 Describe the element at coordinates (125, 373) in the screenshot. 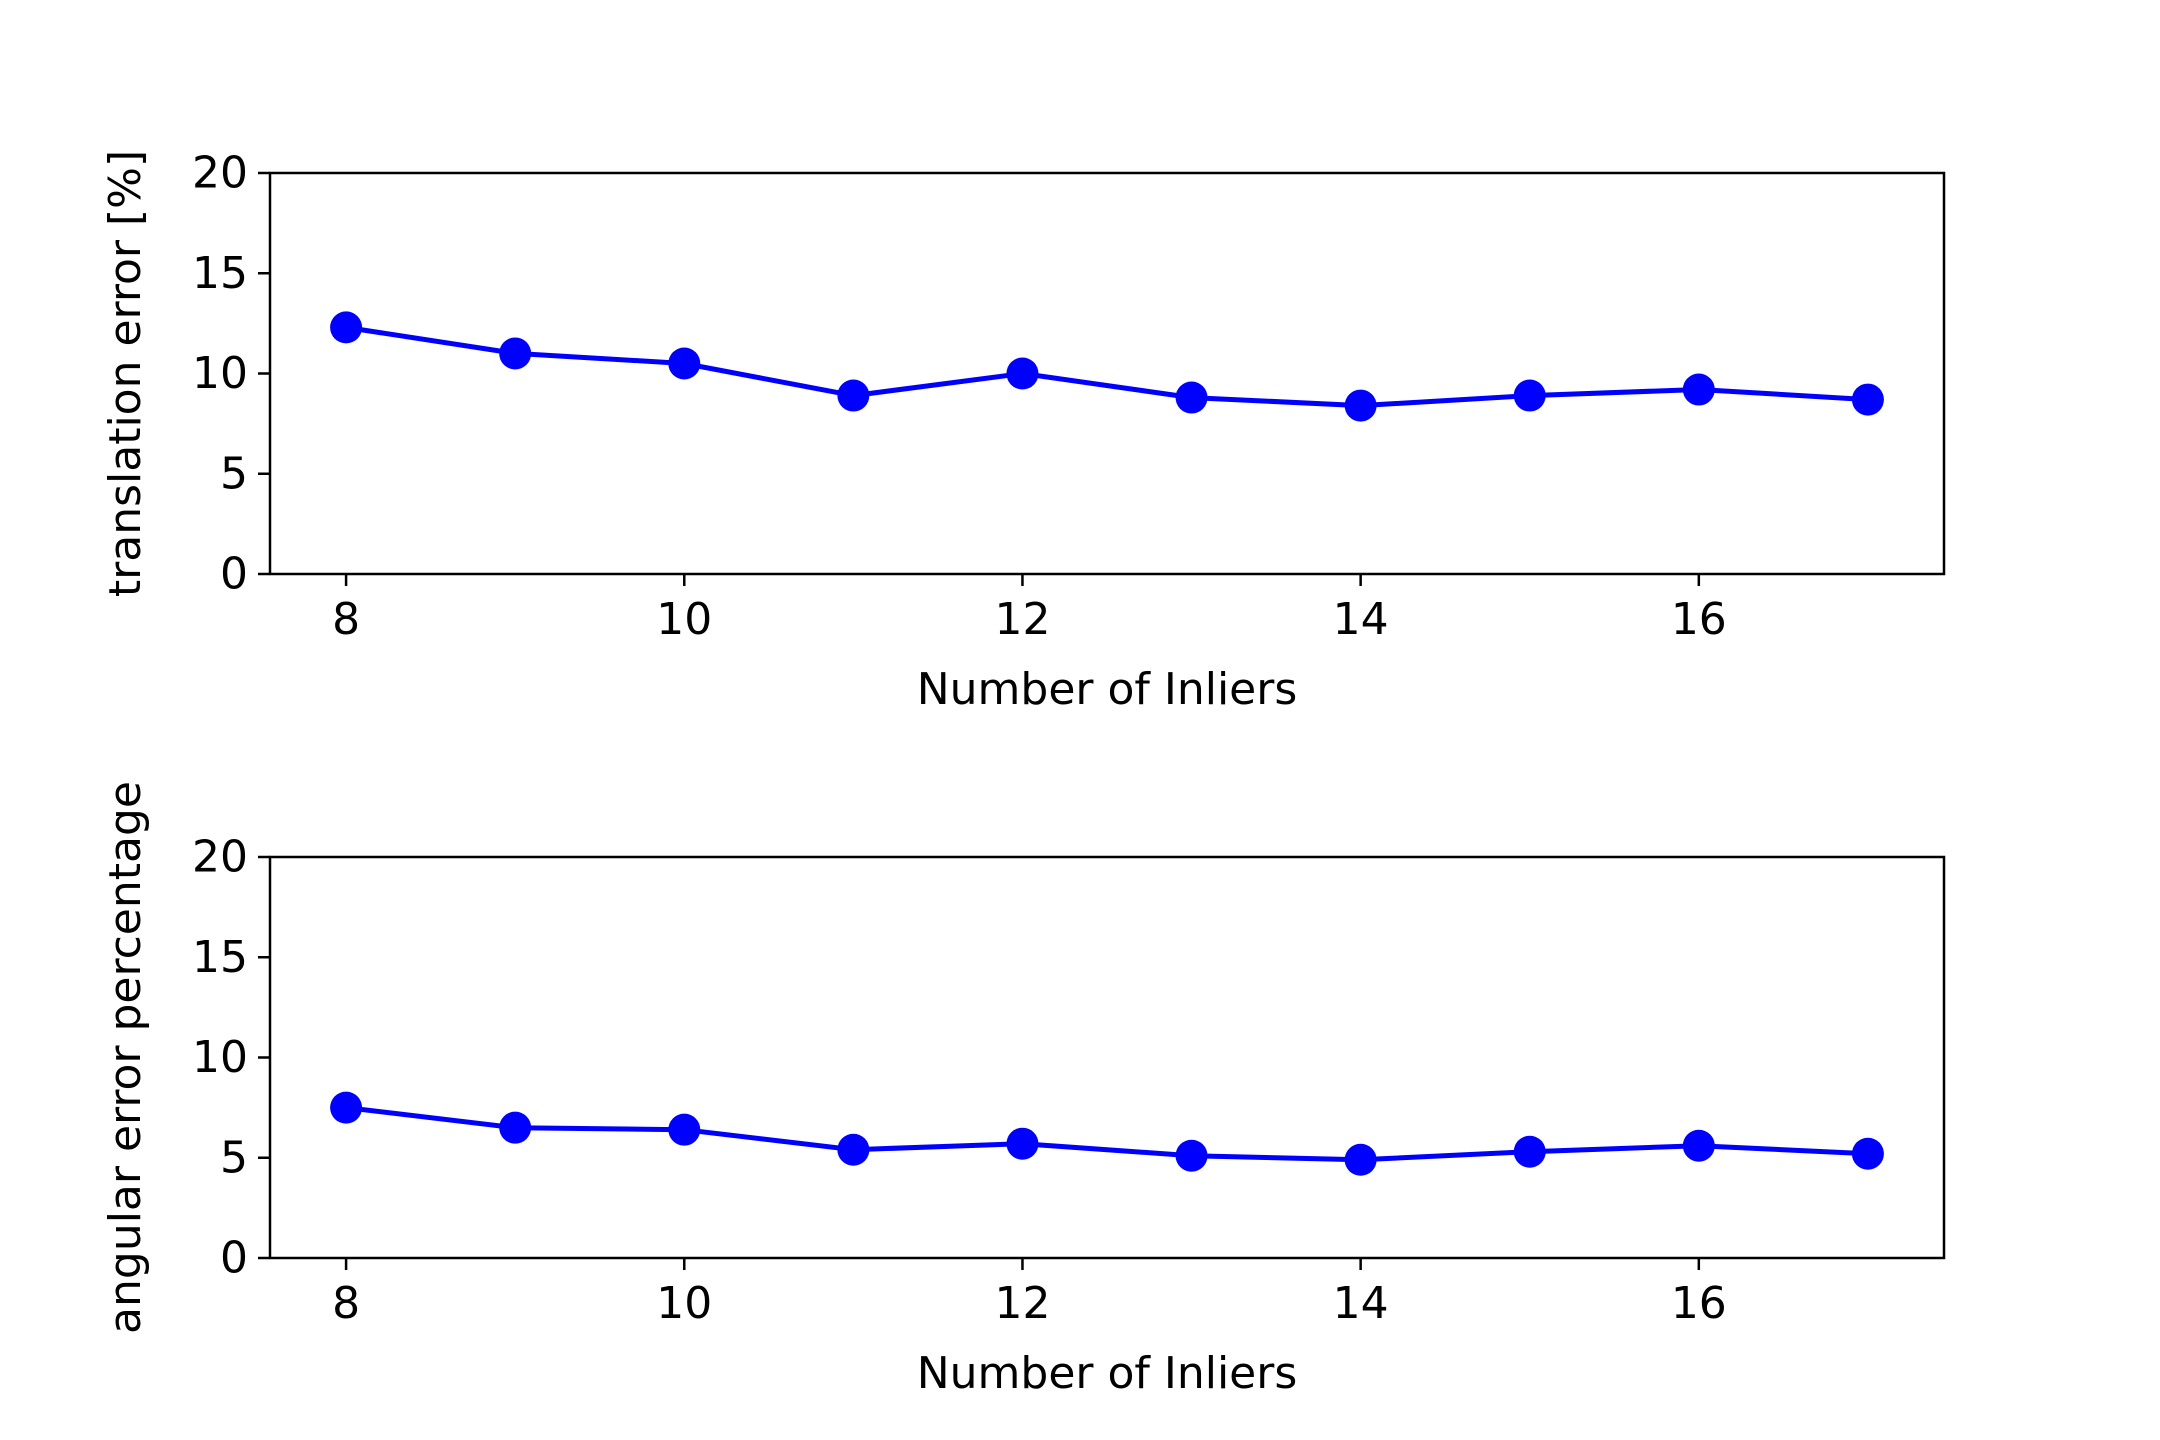

I see `y-axis-label: translation error [%]` at that location.